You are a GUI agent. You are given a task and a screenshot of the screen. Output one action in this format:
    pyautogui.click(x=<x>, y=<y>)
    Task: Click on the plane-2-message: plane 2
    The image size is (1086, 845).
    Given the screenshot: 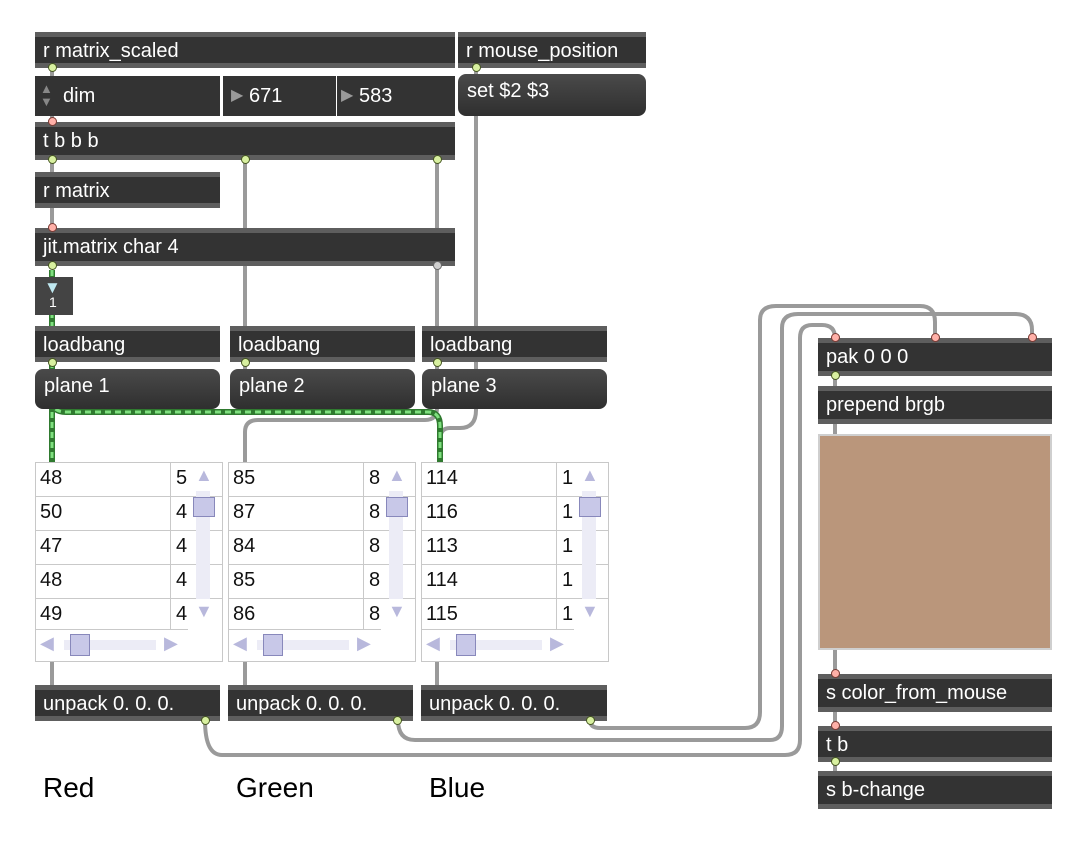 What is the action you would take?
    pyautogui.click(x=322, y=389)
    